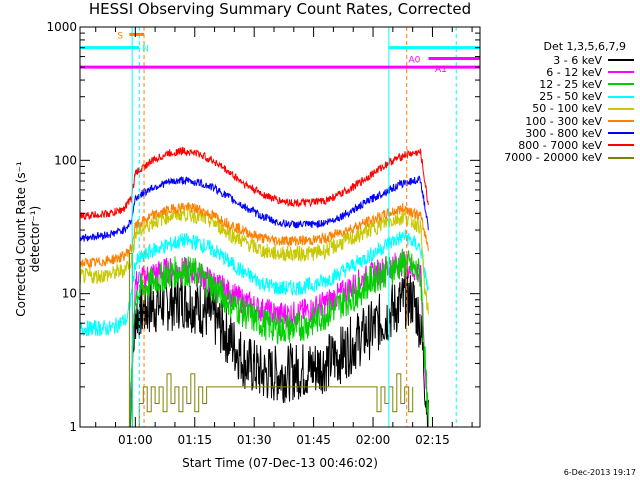  What do you see at coordinates (65, 160) in the screenshot?
I see `y-tick-label-2: 100` at bounding box center [65, 160].